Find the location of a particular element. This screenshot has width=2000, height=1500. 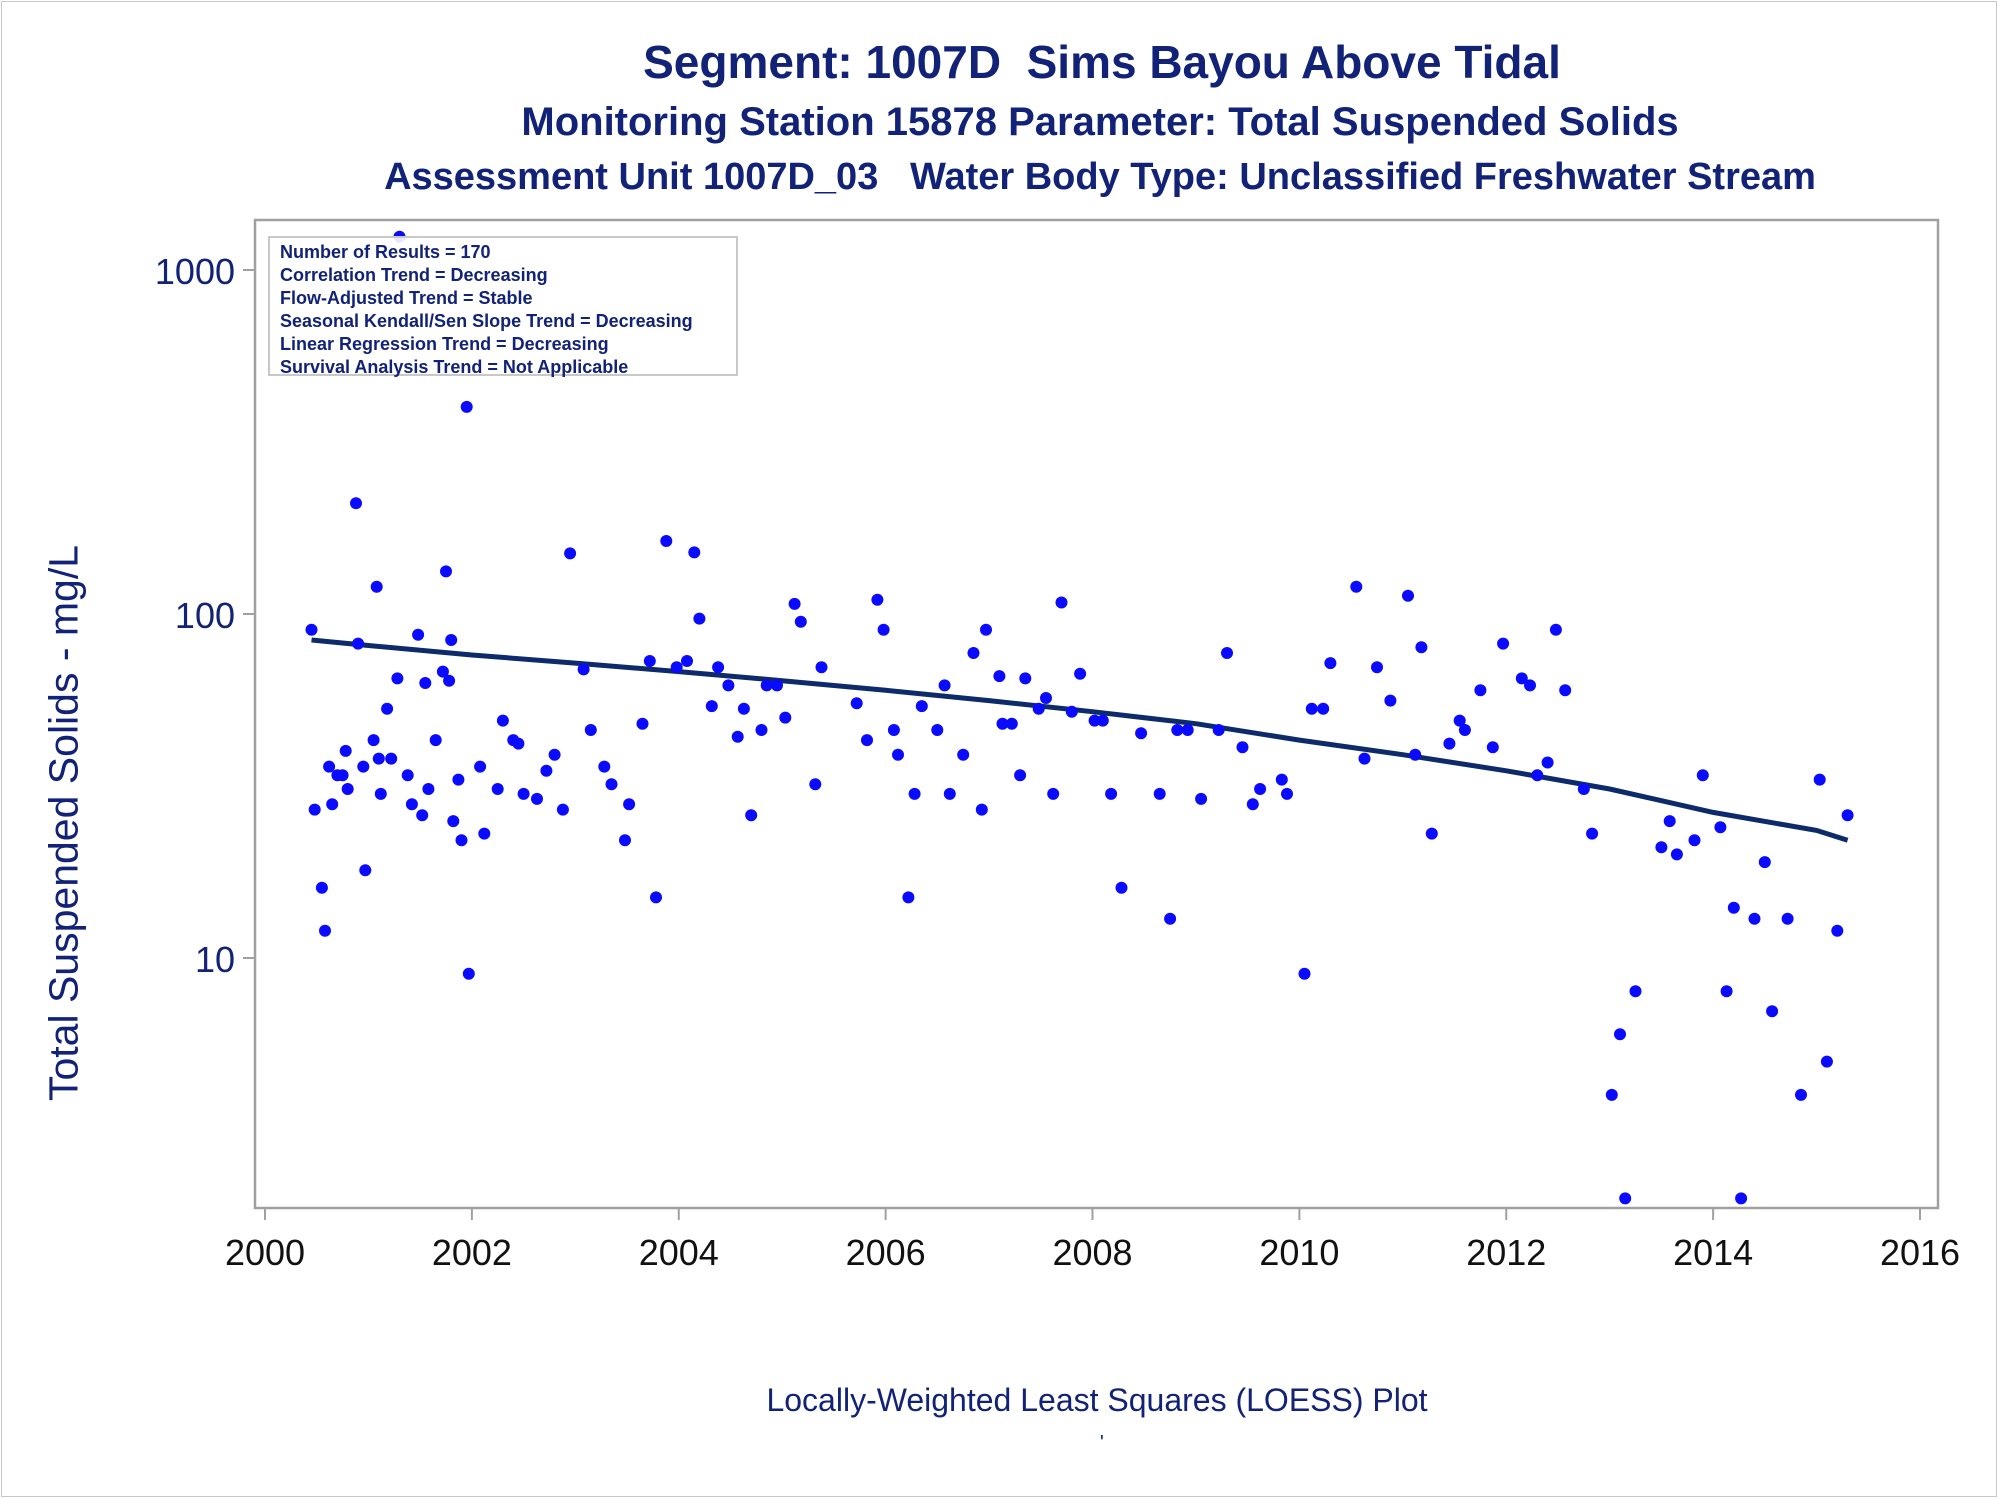

x-tick-label: 2000 is located at coordinates (265, 1252).